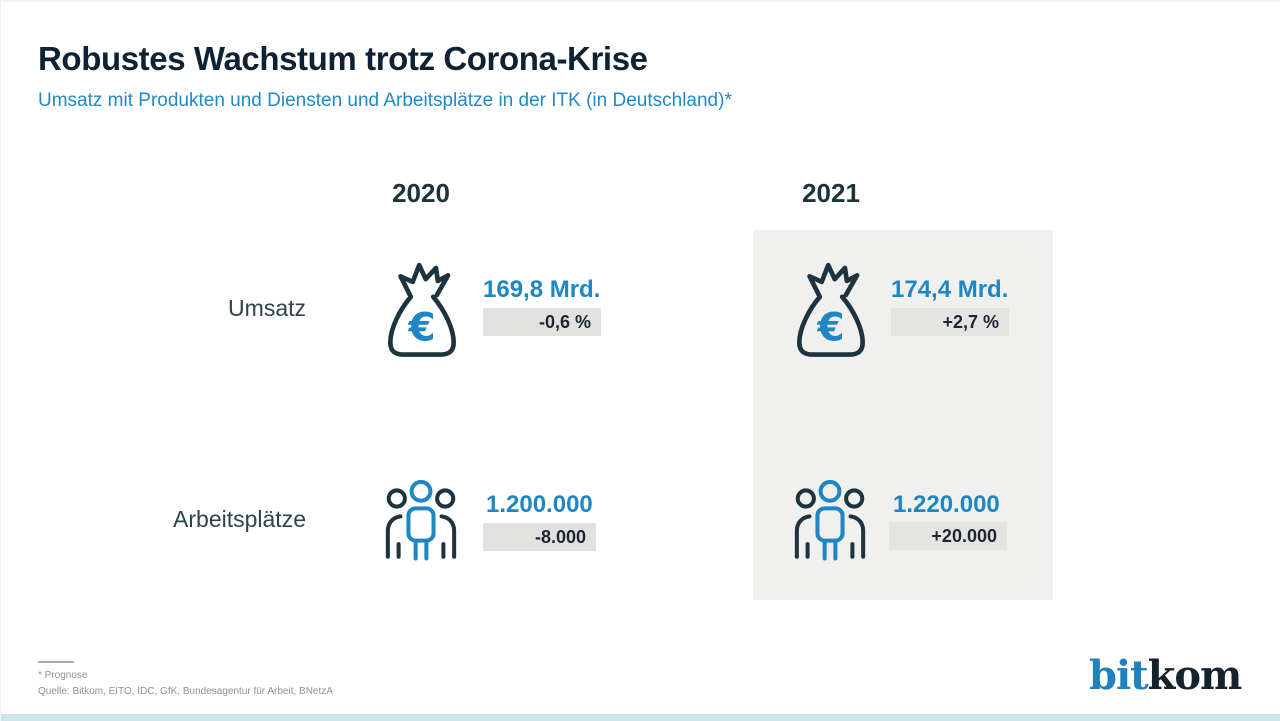 The height and width of the screenshot is (721, 1280). What do you see at coordinates (267, 308) in the screenshot?
I see `row-label-umsatz: Umsatz` at bounding box center [267, 308].